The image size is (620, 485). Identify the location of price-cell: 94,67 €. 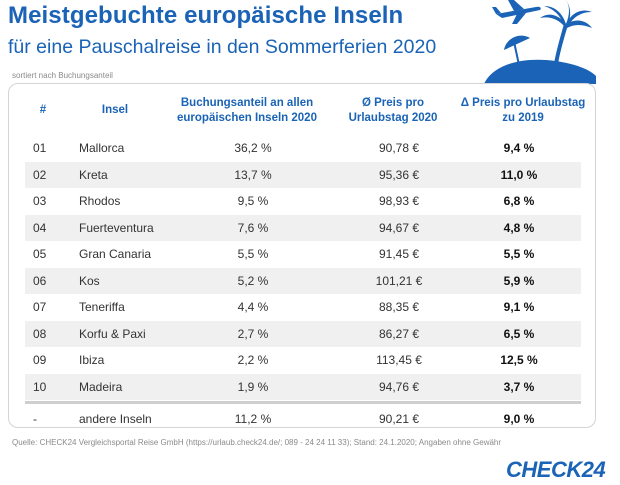
(399, 227).